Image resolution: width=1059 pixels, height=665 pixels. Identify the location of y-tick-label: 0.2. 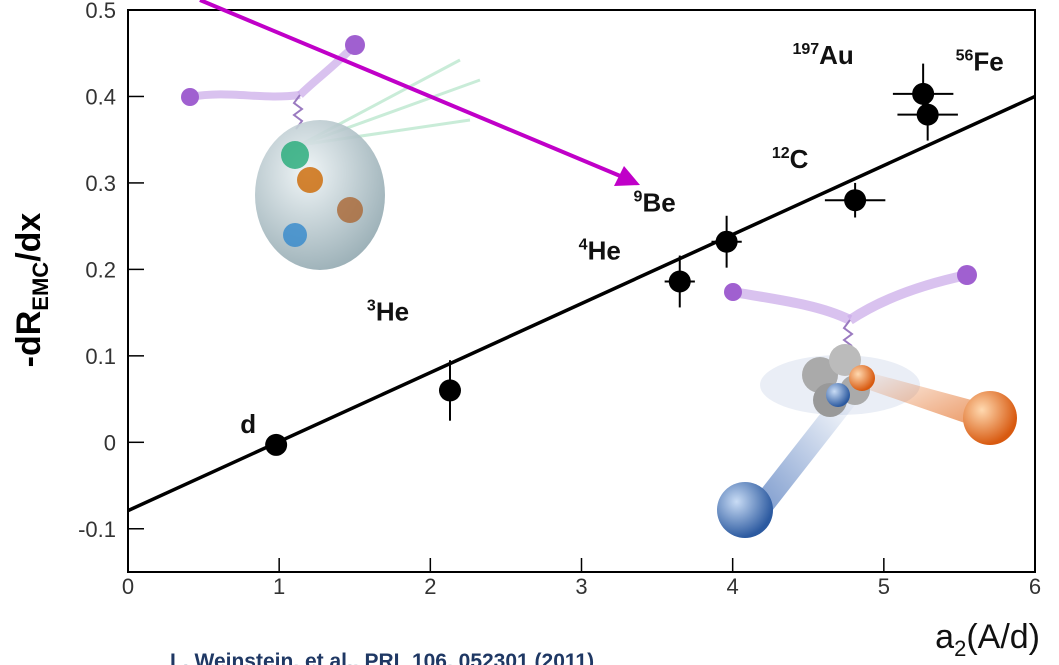
(100, 269).